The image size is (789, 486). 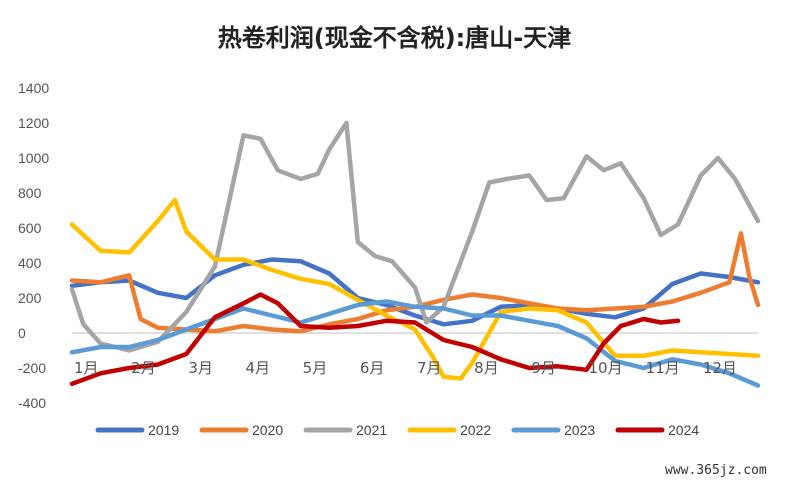 What do you see at coordinates (429, 368) in the screenshot?
I see `x-tick-label: 7月` at bounding box center [429, 368].